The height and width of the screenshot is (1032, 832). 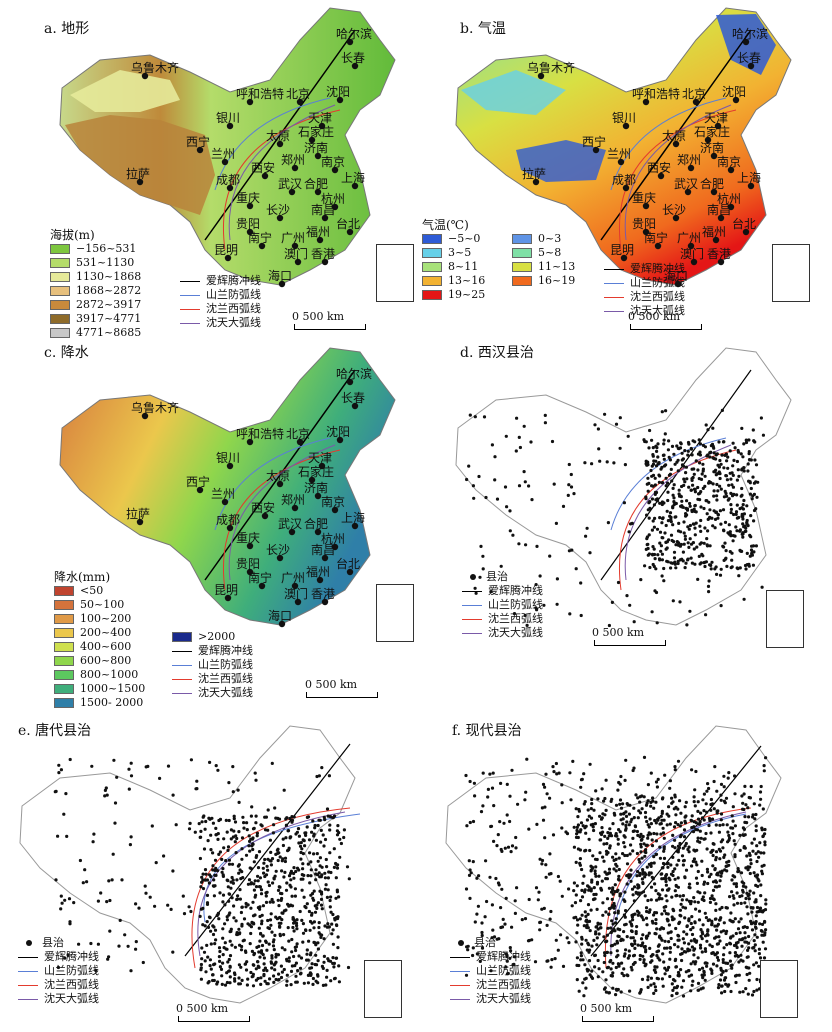 I want to click on scale-label: 0 500 km, so click(x=318, y=316).